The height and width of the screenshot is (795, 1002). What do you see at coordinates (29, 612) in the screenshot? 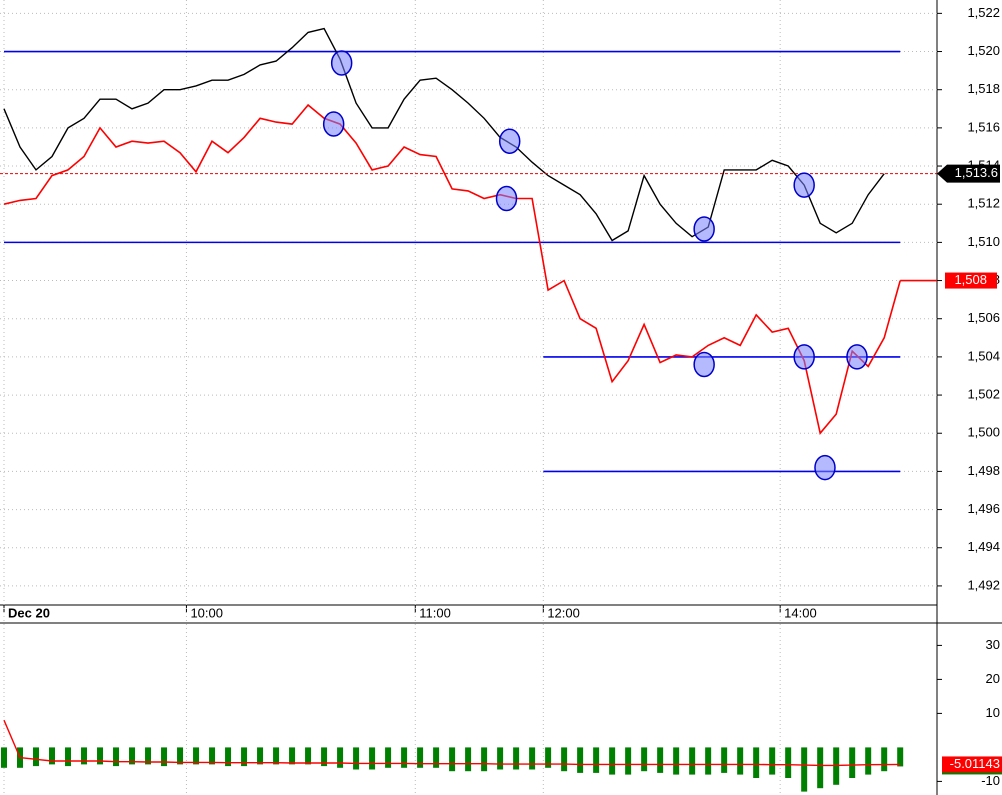
I see `x-tick-label: Dec 20` at bounding box center [29, 612].